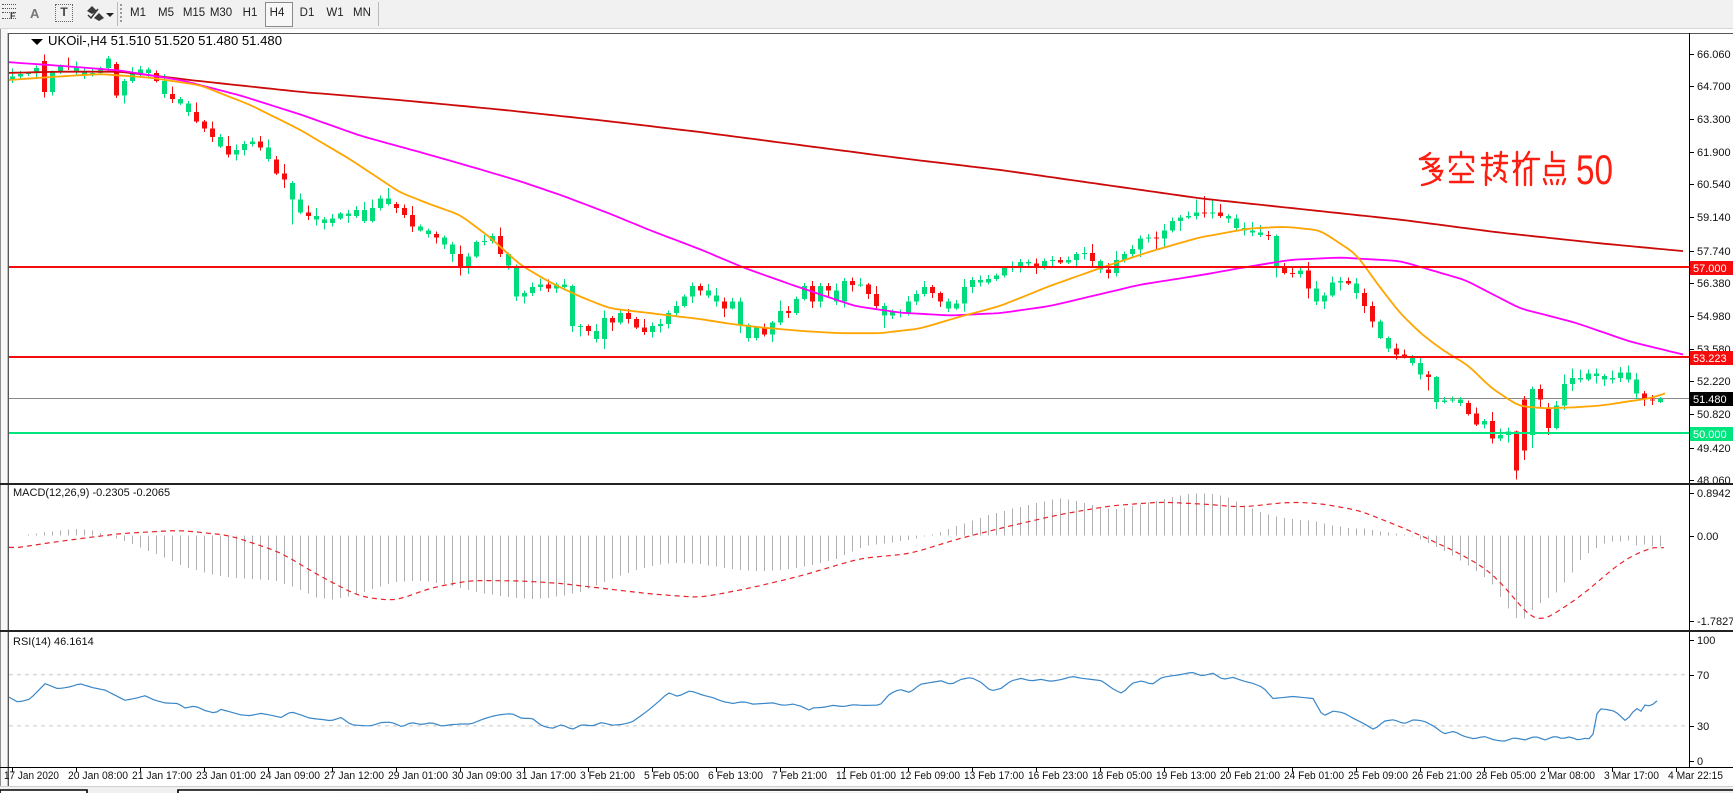 This screenshot has height=793, width=1733. I want to click on svg-text: 28 Feb 05:00, so click(1506, 776).